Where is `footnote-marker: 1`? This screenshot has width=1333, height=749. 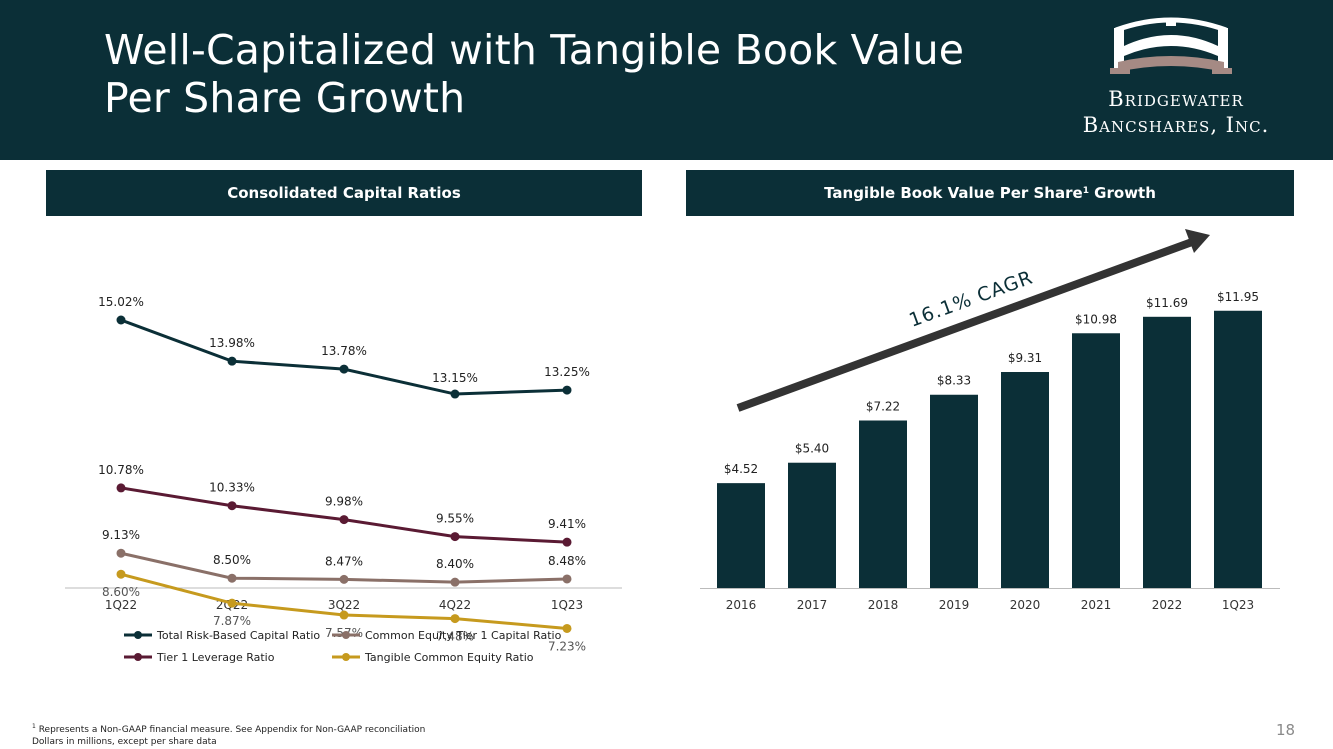 footnote-marker: 1 is located at coordinates (34, 726).